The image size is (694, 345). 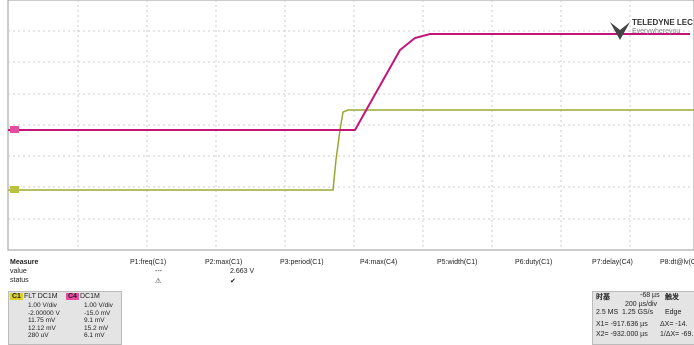 What do you see at coordinates (148, 262) in the screenshot?
I see `measure-header: P1:freq(C1)` at bounding box center [148, 262].